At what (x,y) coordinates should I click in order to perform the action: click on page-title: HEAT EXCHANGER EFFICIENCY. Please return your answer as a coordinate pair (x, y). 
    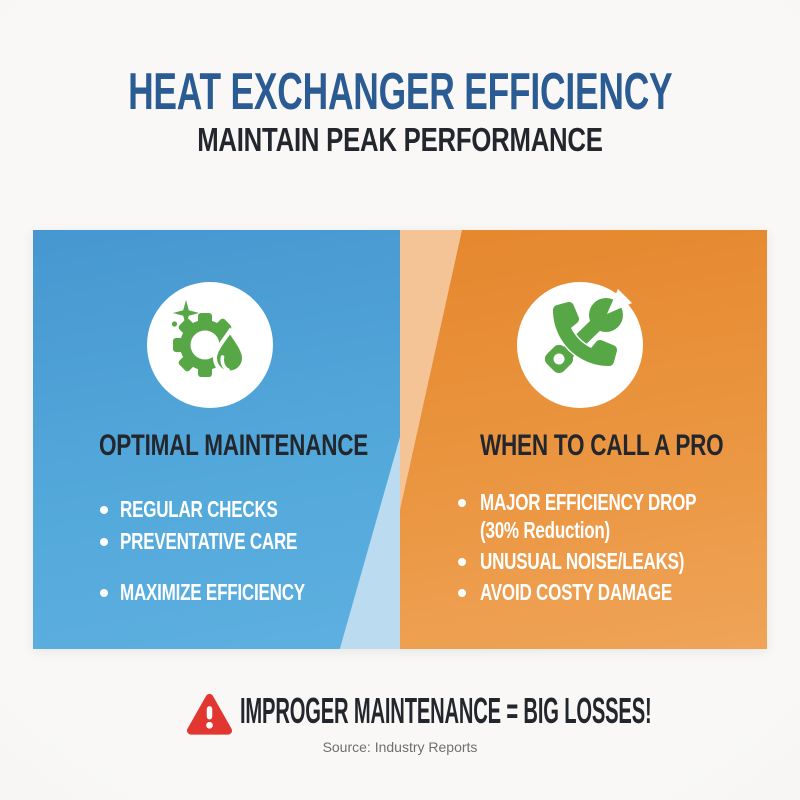
    Looking at the image, I should click on (400, 92).